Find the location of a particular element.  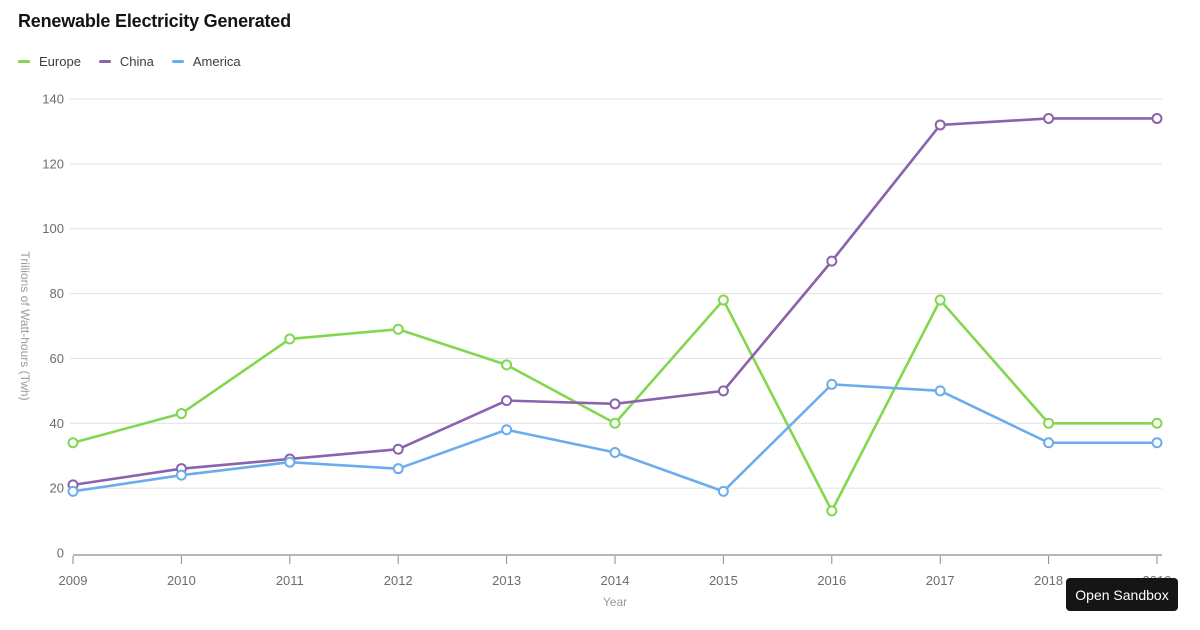

x-tick-label: 2018 is located at coordinates (1048, 580).